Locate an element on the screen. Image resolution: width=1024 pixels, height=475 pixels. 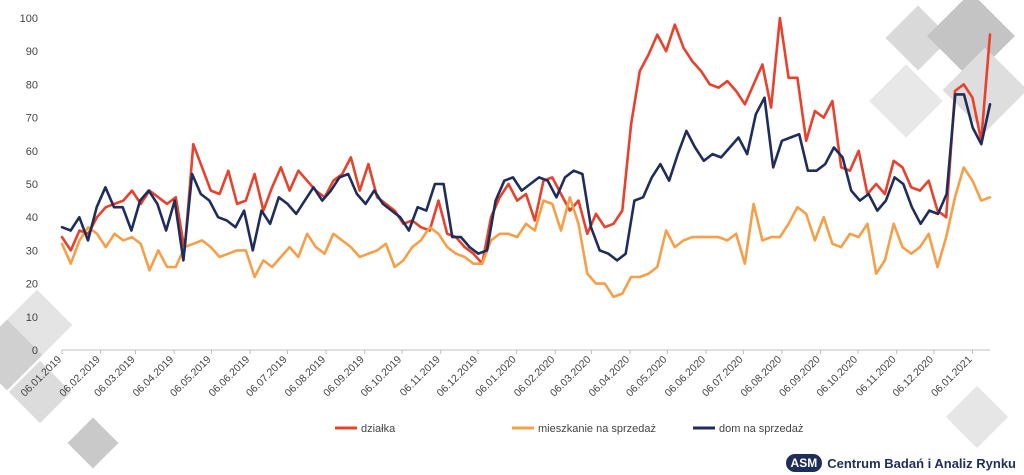
y-tick-label: 20 is located at coordinates (32, 285).